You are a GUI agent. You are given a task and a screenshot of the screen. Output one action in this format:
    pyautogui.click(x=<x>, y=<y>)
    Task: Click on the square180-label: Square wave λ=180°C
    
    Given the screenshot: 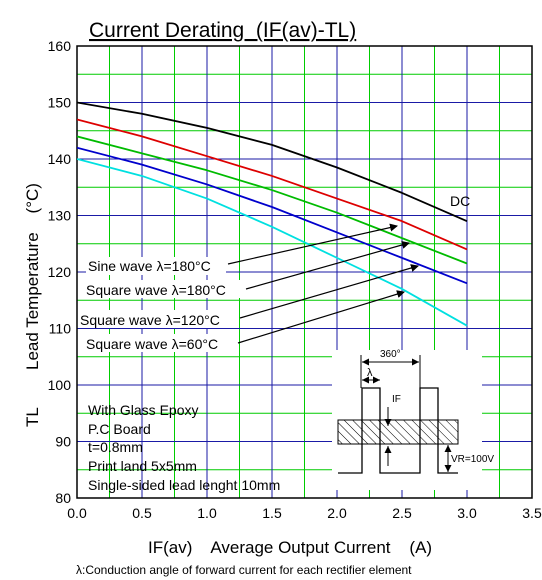 What is the action you would take?
    pyautogui.click(x=156, y=290)
    